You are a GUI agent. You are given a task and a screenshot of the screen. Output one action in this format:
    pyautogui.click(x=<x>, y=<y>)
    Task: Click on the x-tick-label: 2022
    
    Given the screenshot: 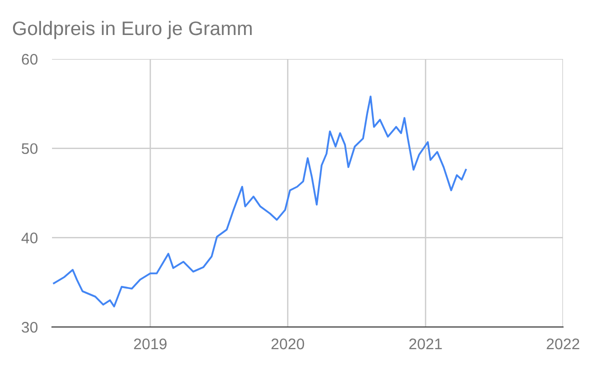 What is the action you would take?
    pyautogui.click(x=563, y=344)
    